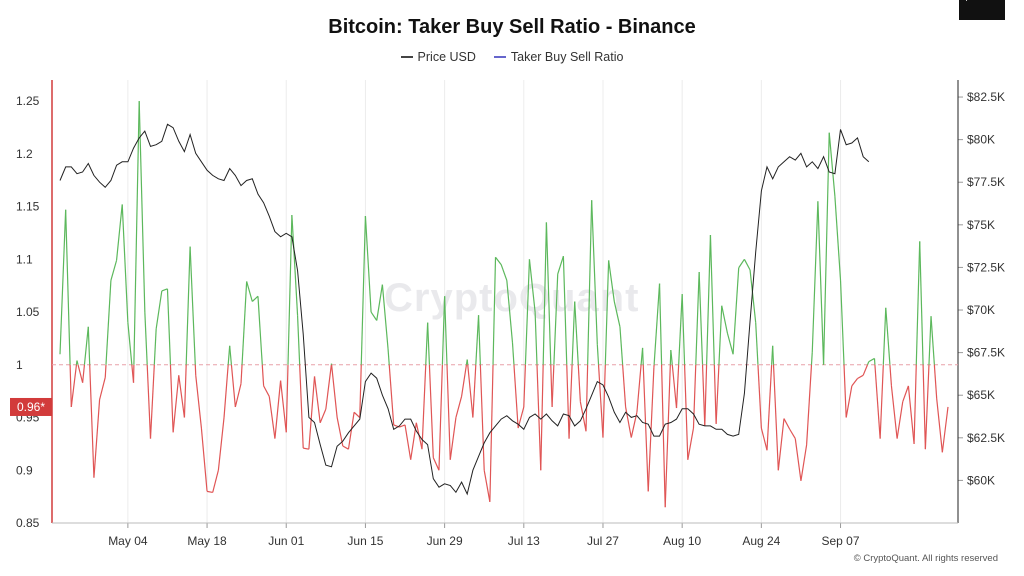 The width and height of the screenshot is (1024, 576). Describe the element at coordinates (986, 267) in the screenshot. I see `y-right-tick-label: $72.5K` at that location.